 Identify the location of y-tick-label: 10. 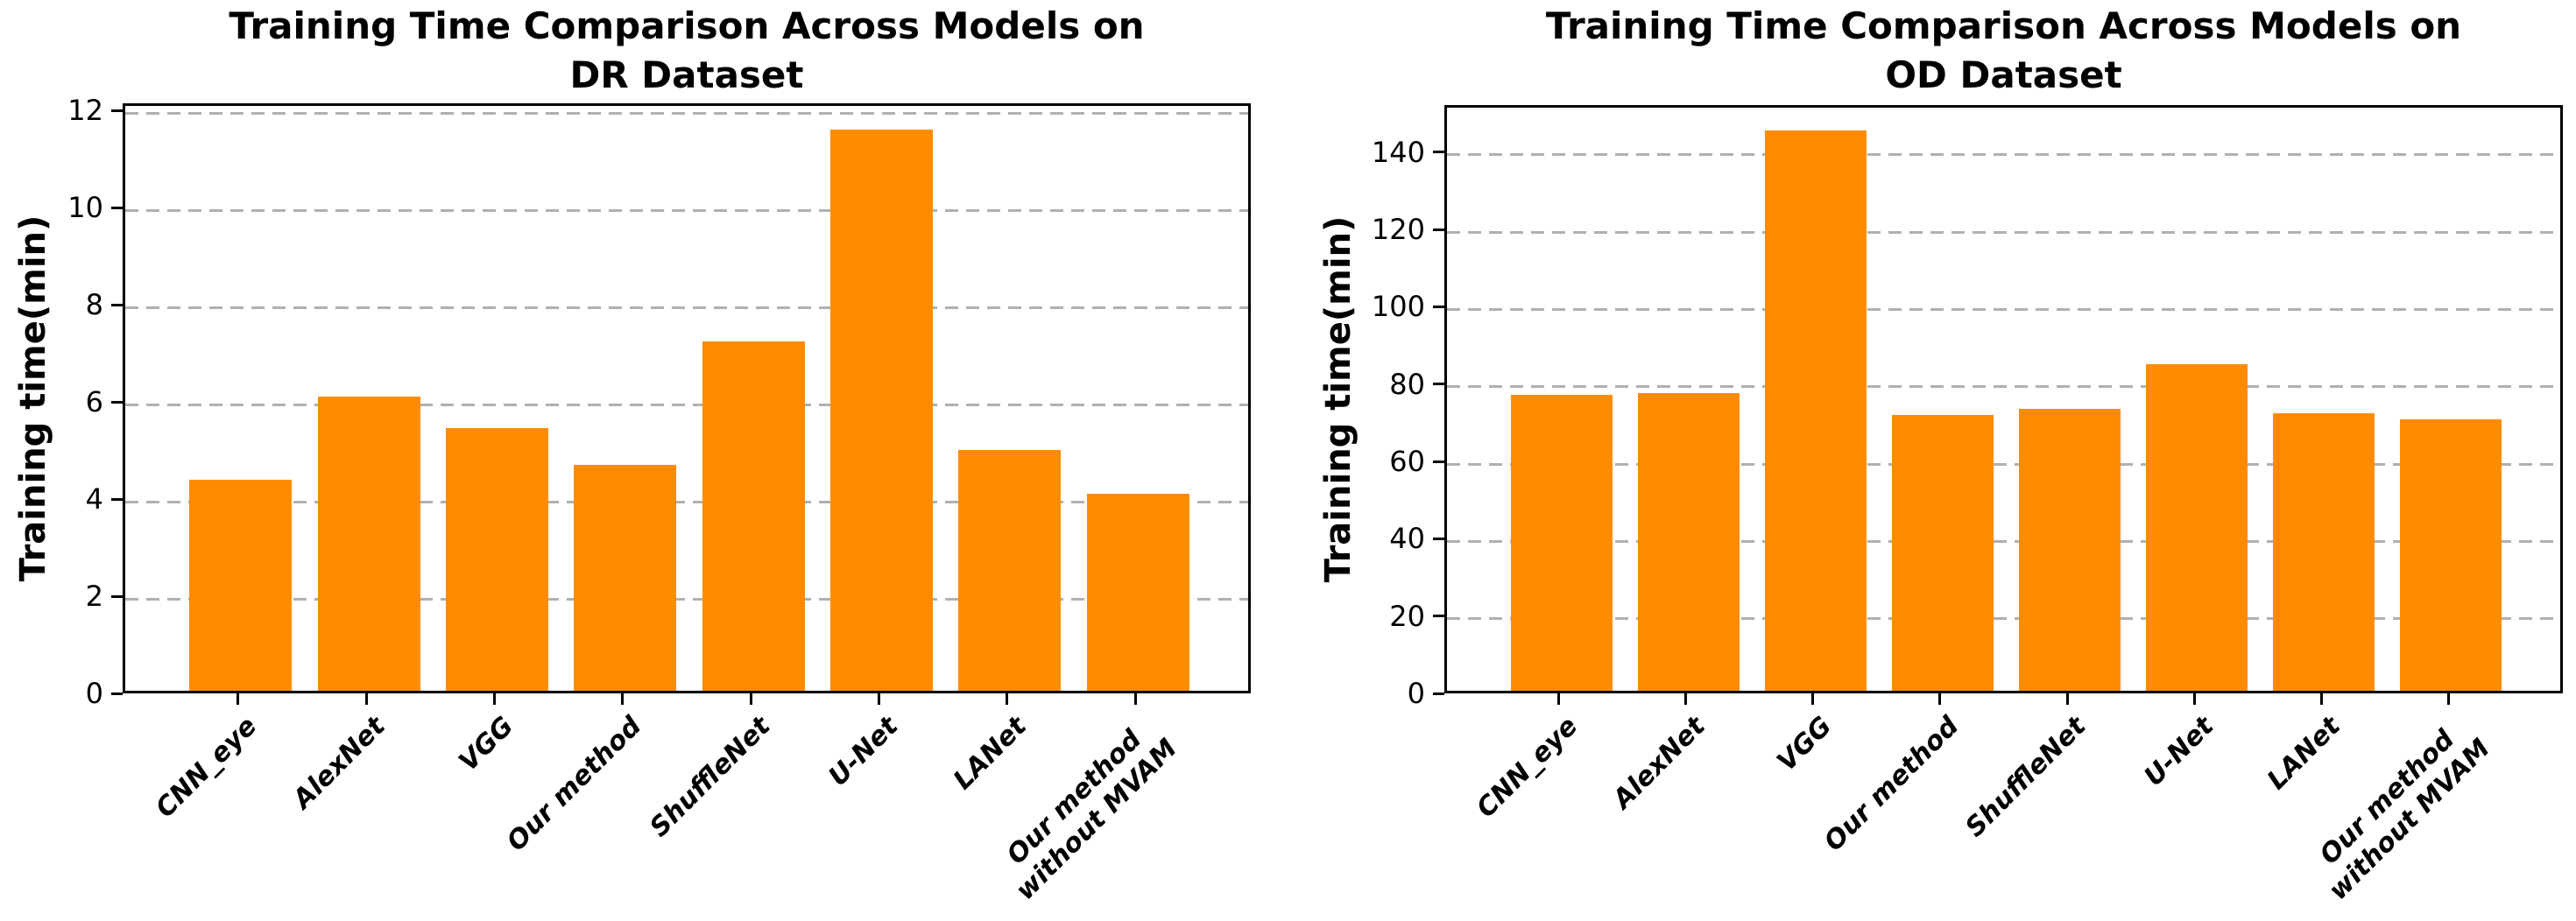
(85, 208).